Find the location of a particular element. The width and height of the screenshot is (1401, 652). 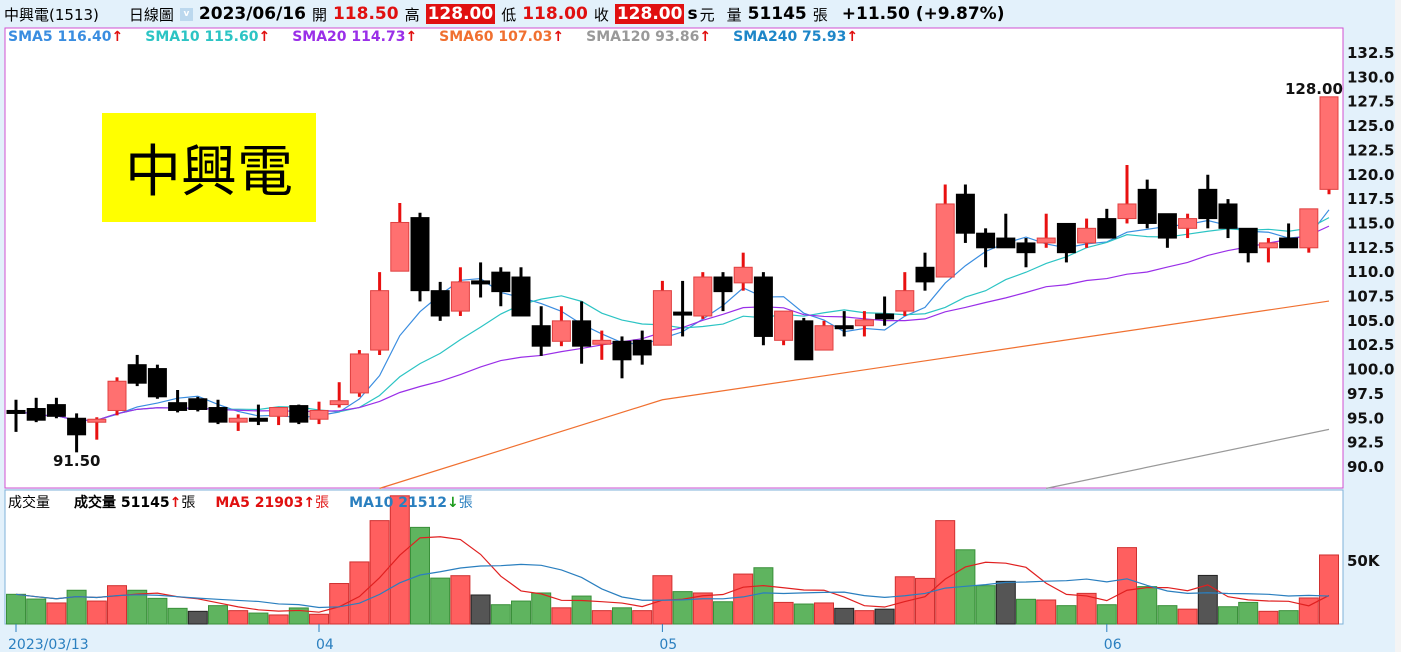

volume-legend-vol: 成交量 51145↑張 is located at coordinates (134, 502).